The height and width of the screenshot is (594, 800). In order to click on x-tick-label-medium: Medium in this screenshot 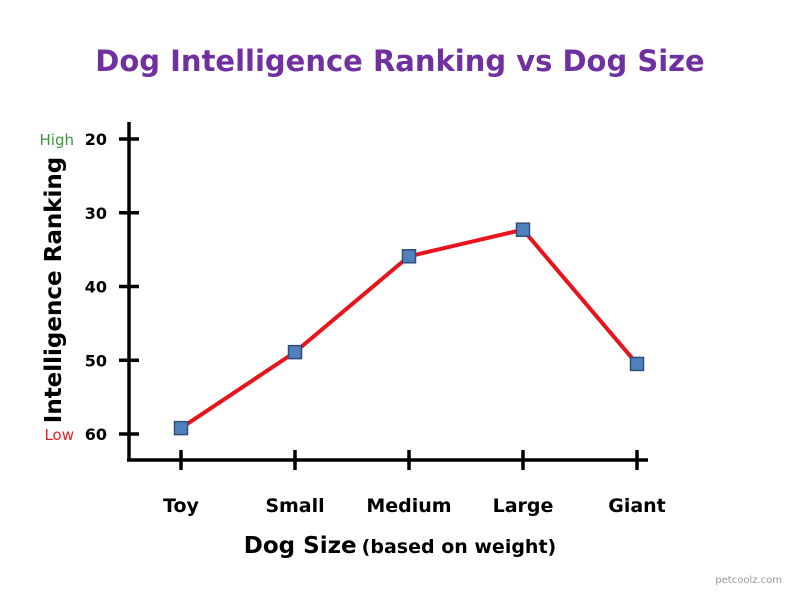, I will do `click(408, 506)`.